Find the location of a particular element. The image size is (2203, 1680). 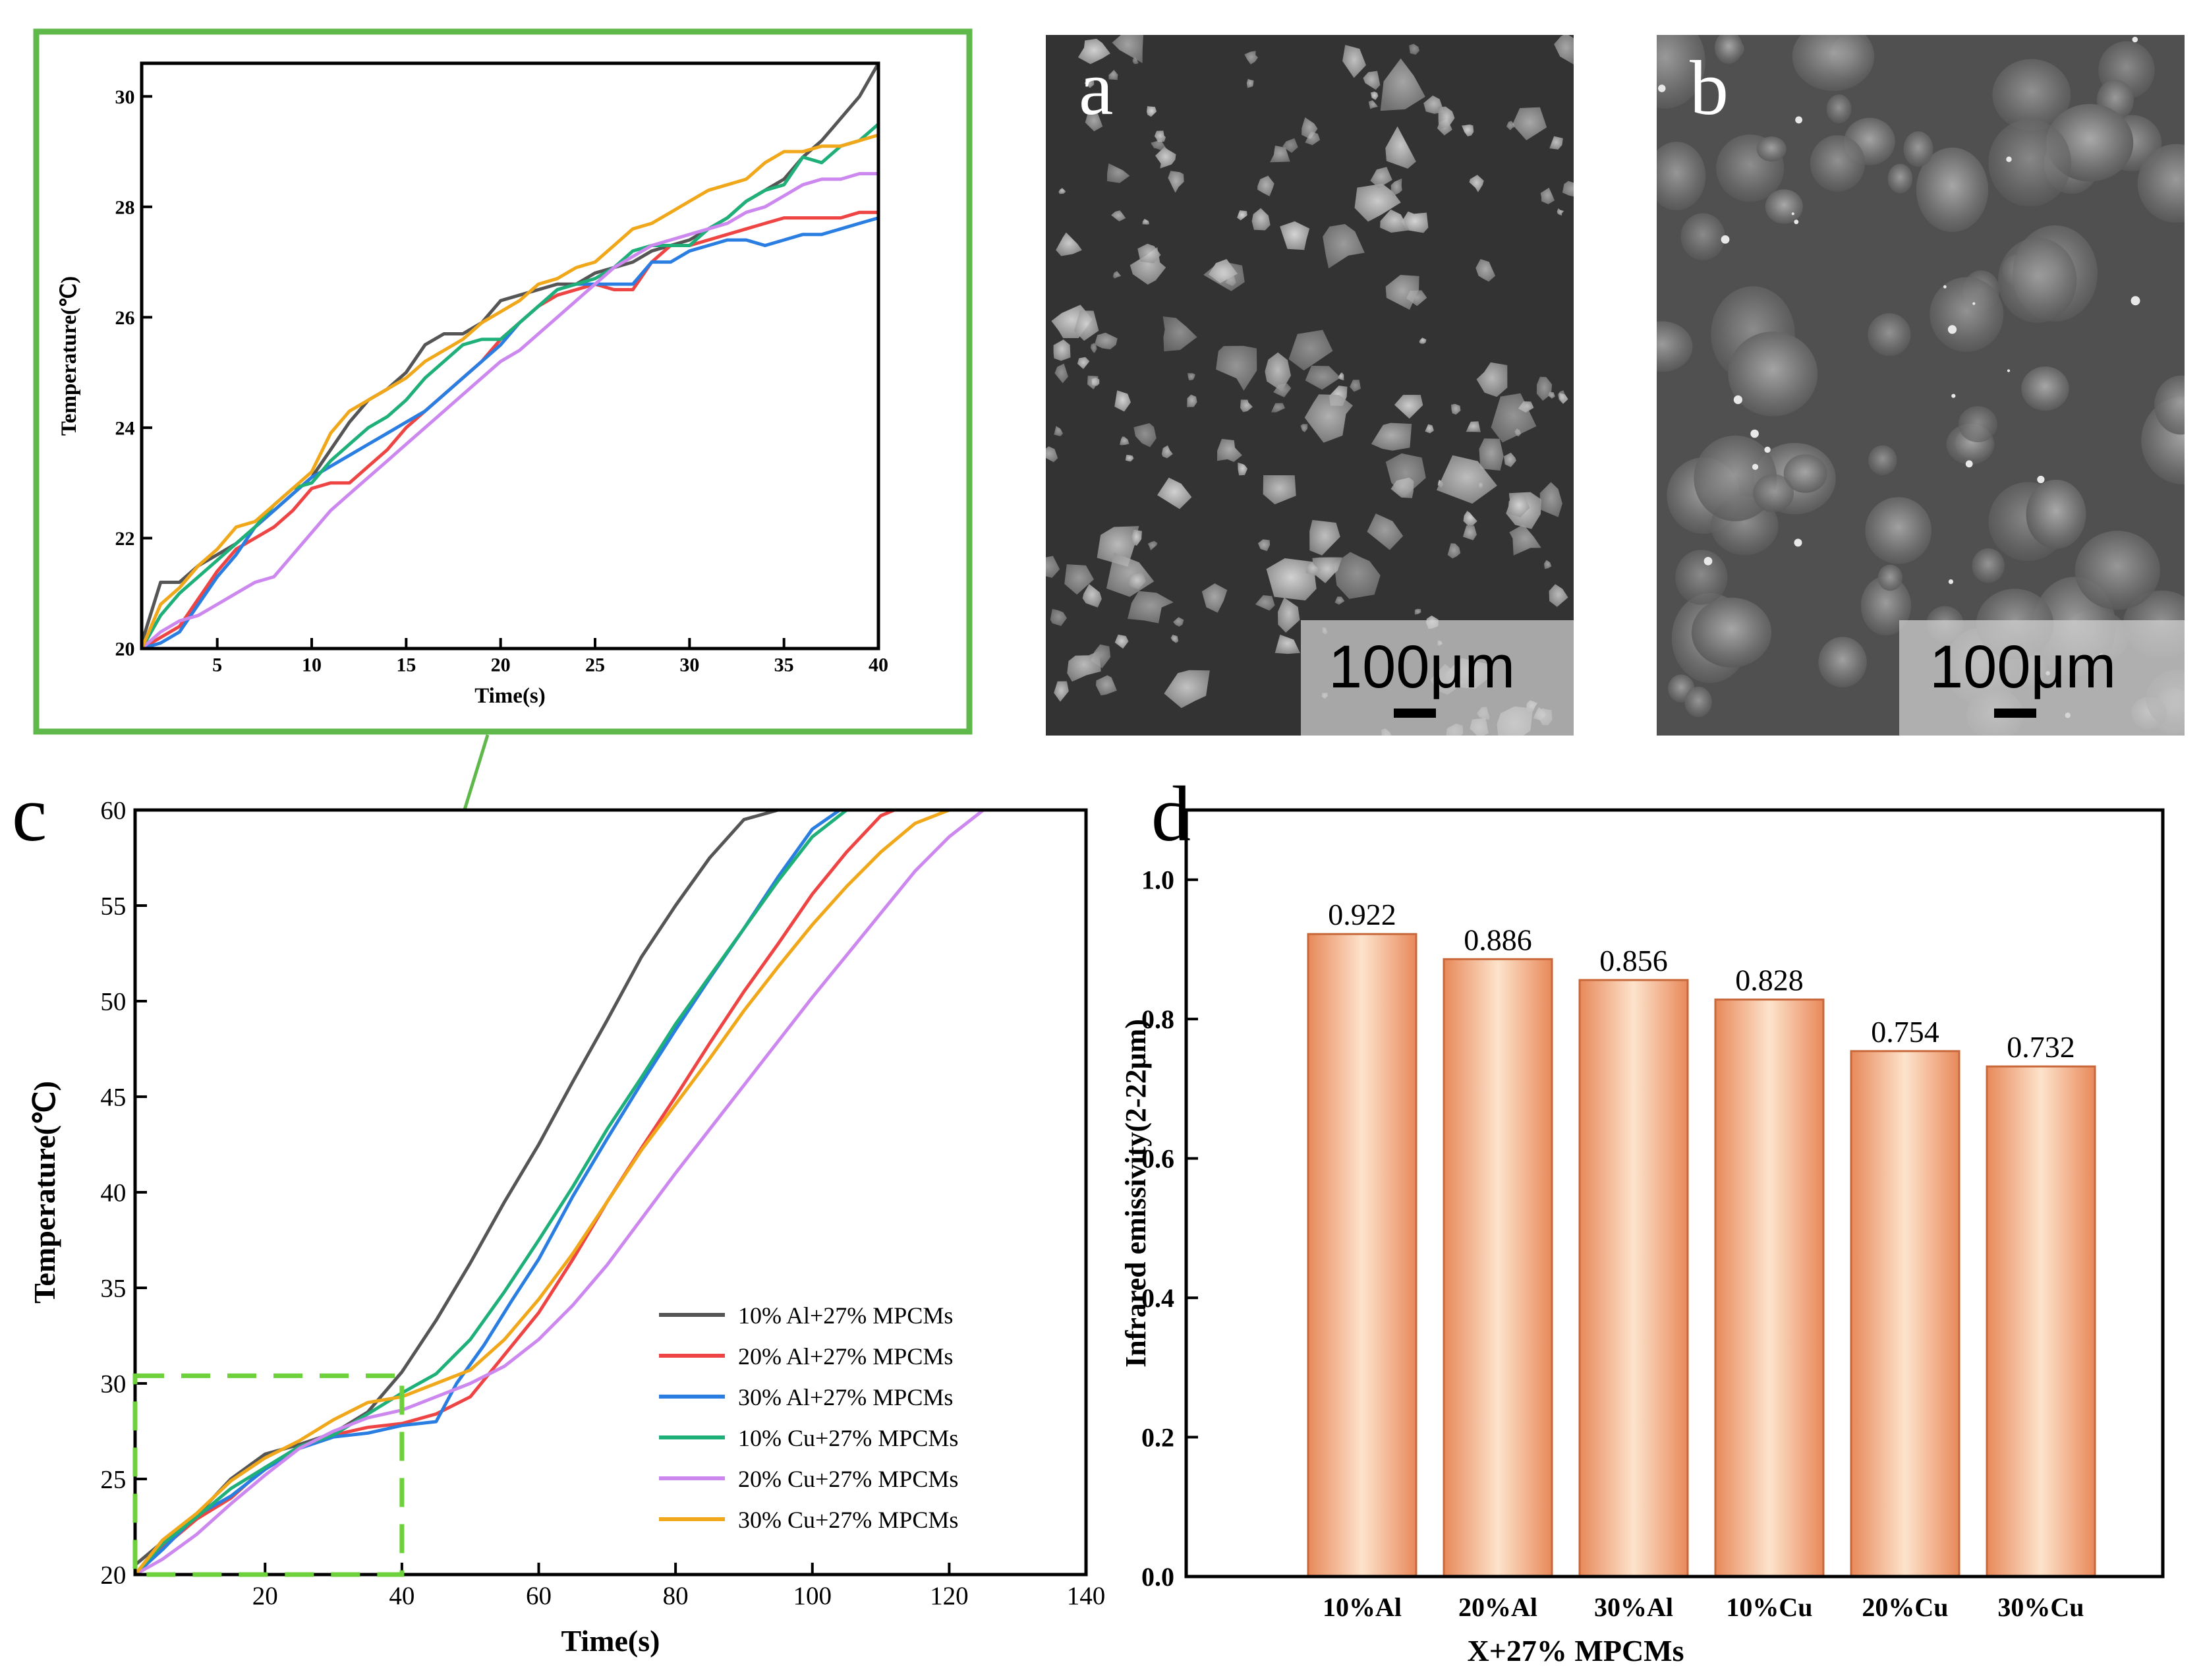

d-ytick-label: 0.8 is located at coordinates (1157, 1019).